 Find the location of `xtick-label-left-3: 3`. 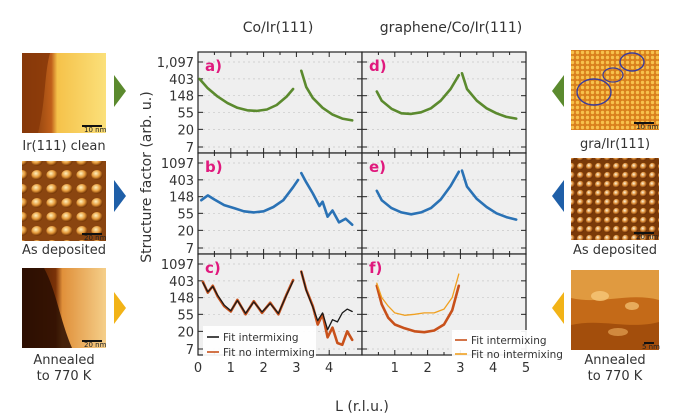

xtick-label-left-3: 3 is located at coordinates (296, 368).